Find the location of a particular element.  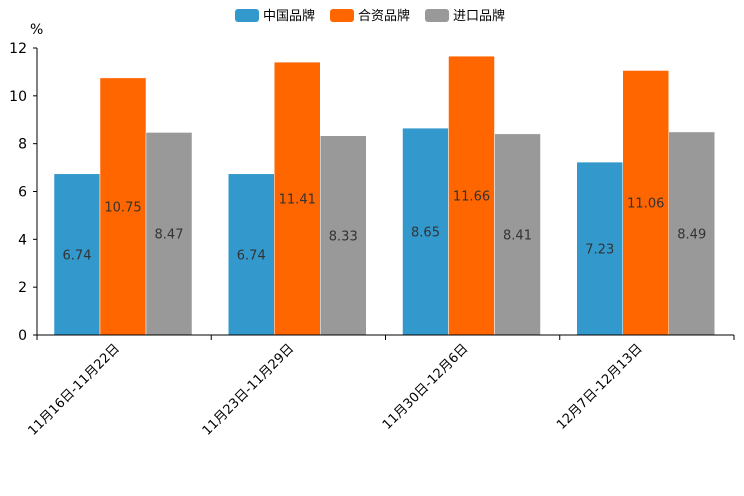

data-label-2-4: 11.06 is located at coordinates (645, 204).